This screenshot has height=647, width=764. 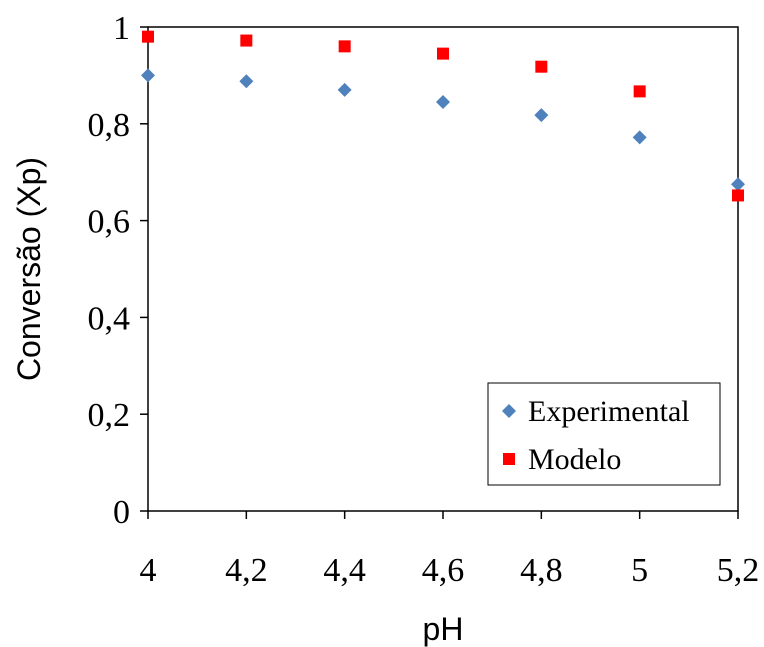 I want to click on y-tick-label: 1, so click(x=121, y=28).